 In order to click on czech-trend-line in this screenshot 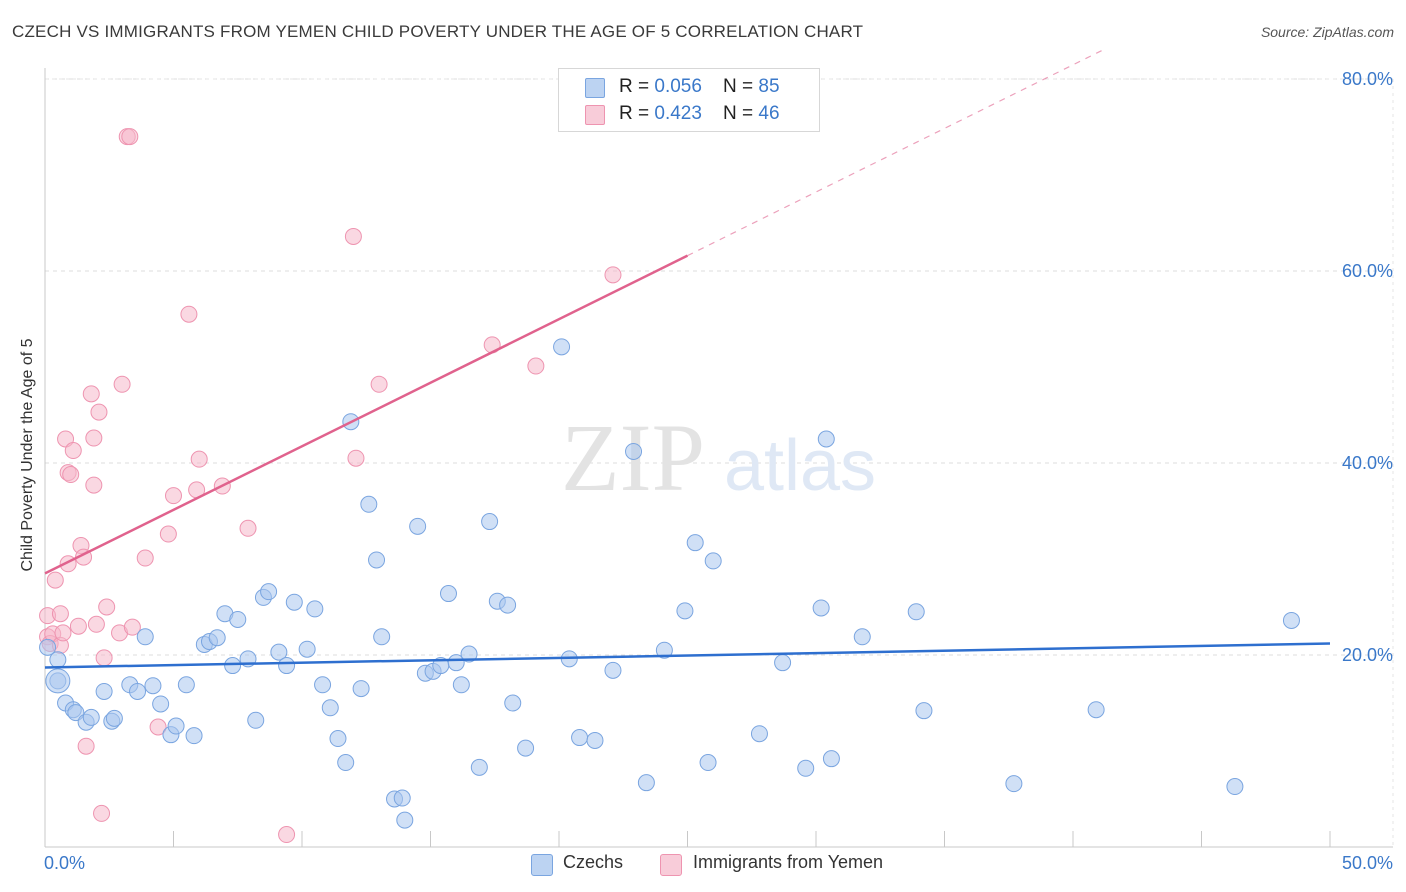, I will do `click(687, 655)`.